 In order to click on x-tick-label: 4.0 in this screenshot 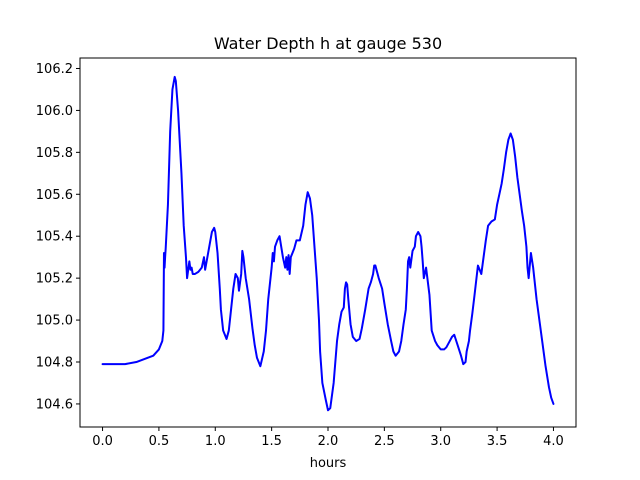, I will do `click(553, 441)`.